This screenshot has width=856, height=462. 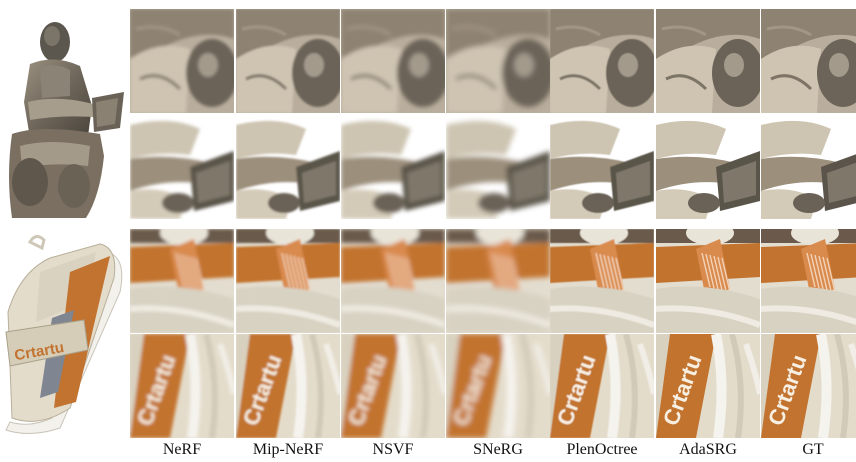 What do you see at coordinates (498, 386) in the screenshot?
I see `crop-shoe-logo-snerg: Crtartu` at bounding box center [498, 386].